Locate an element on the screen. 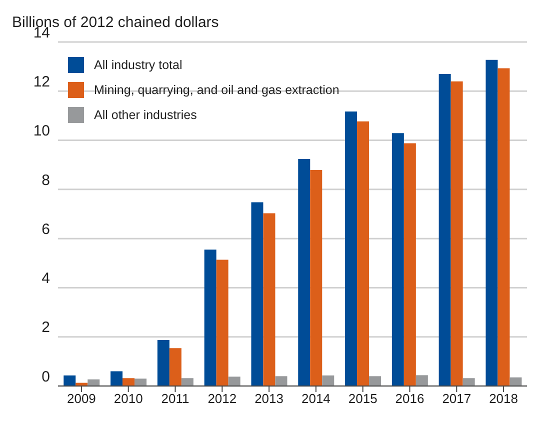 The image size is (539, 424). x-tick-label: 2009 is located at coordinates (81, 398).